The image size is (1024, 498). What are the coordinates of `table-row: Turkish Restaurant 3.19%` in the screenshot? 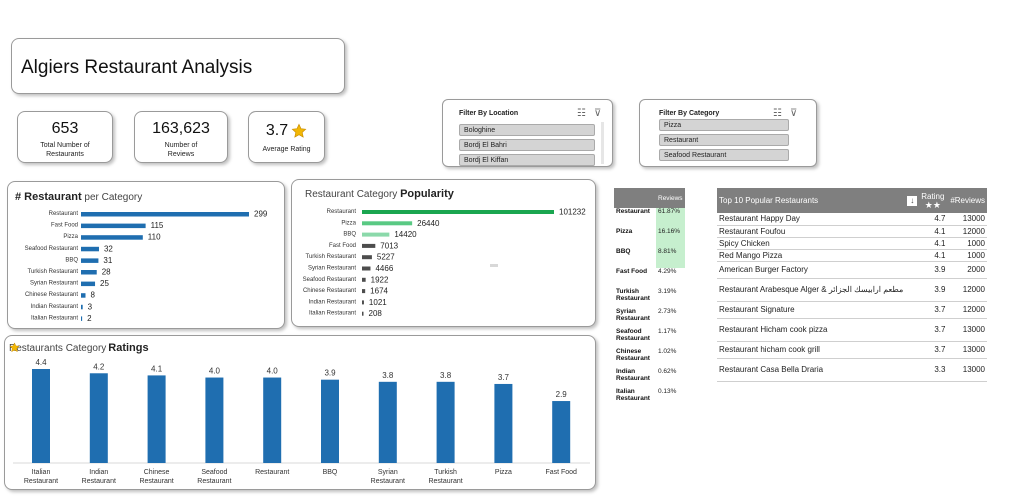 It's located at (649, 298).